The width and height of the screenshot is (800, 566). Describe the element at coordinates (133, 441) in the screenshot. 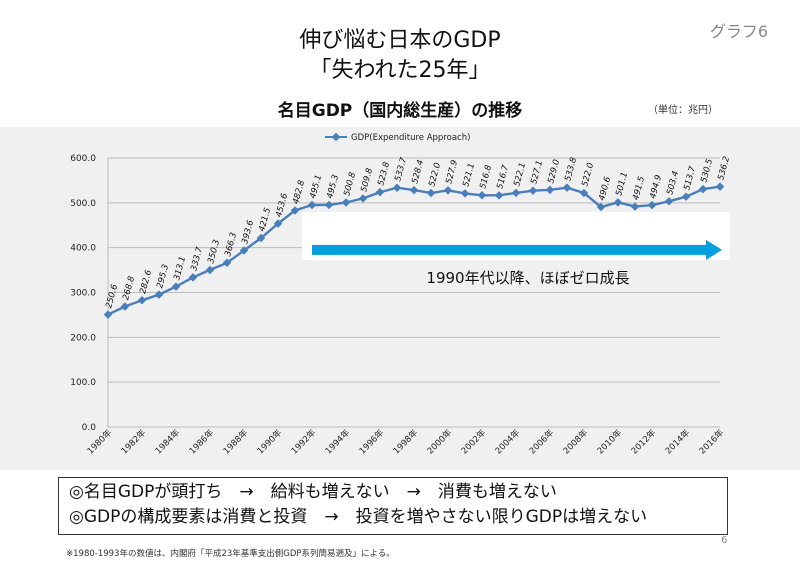

I see `x-tick-label: 1982年` at that location.